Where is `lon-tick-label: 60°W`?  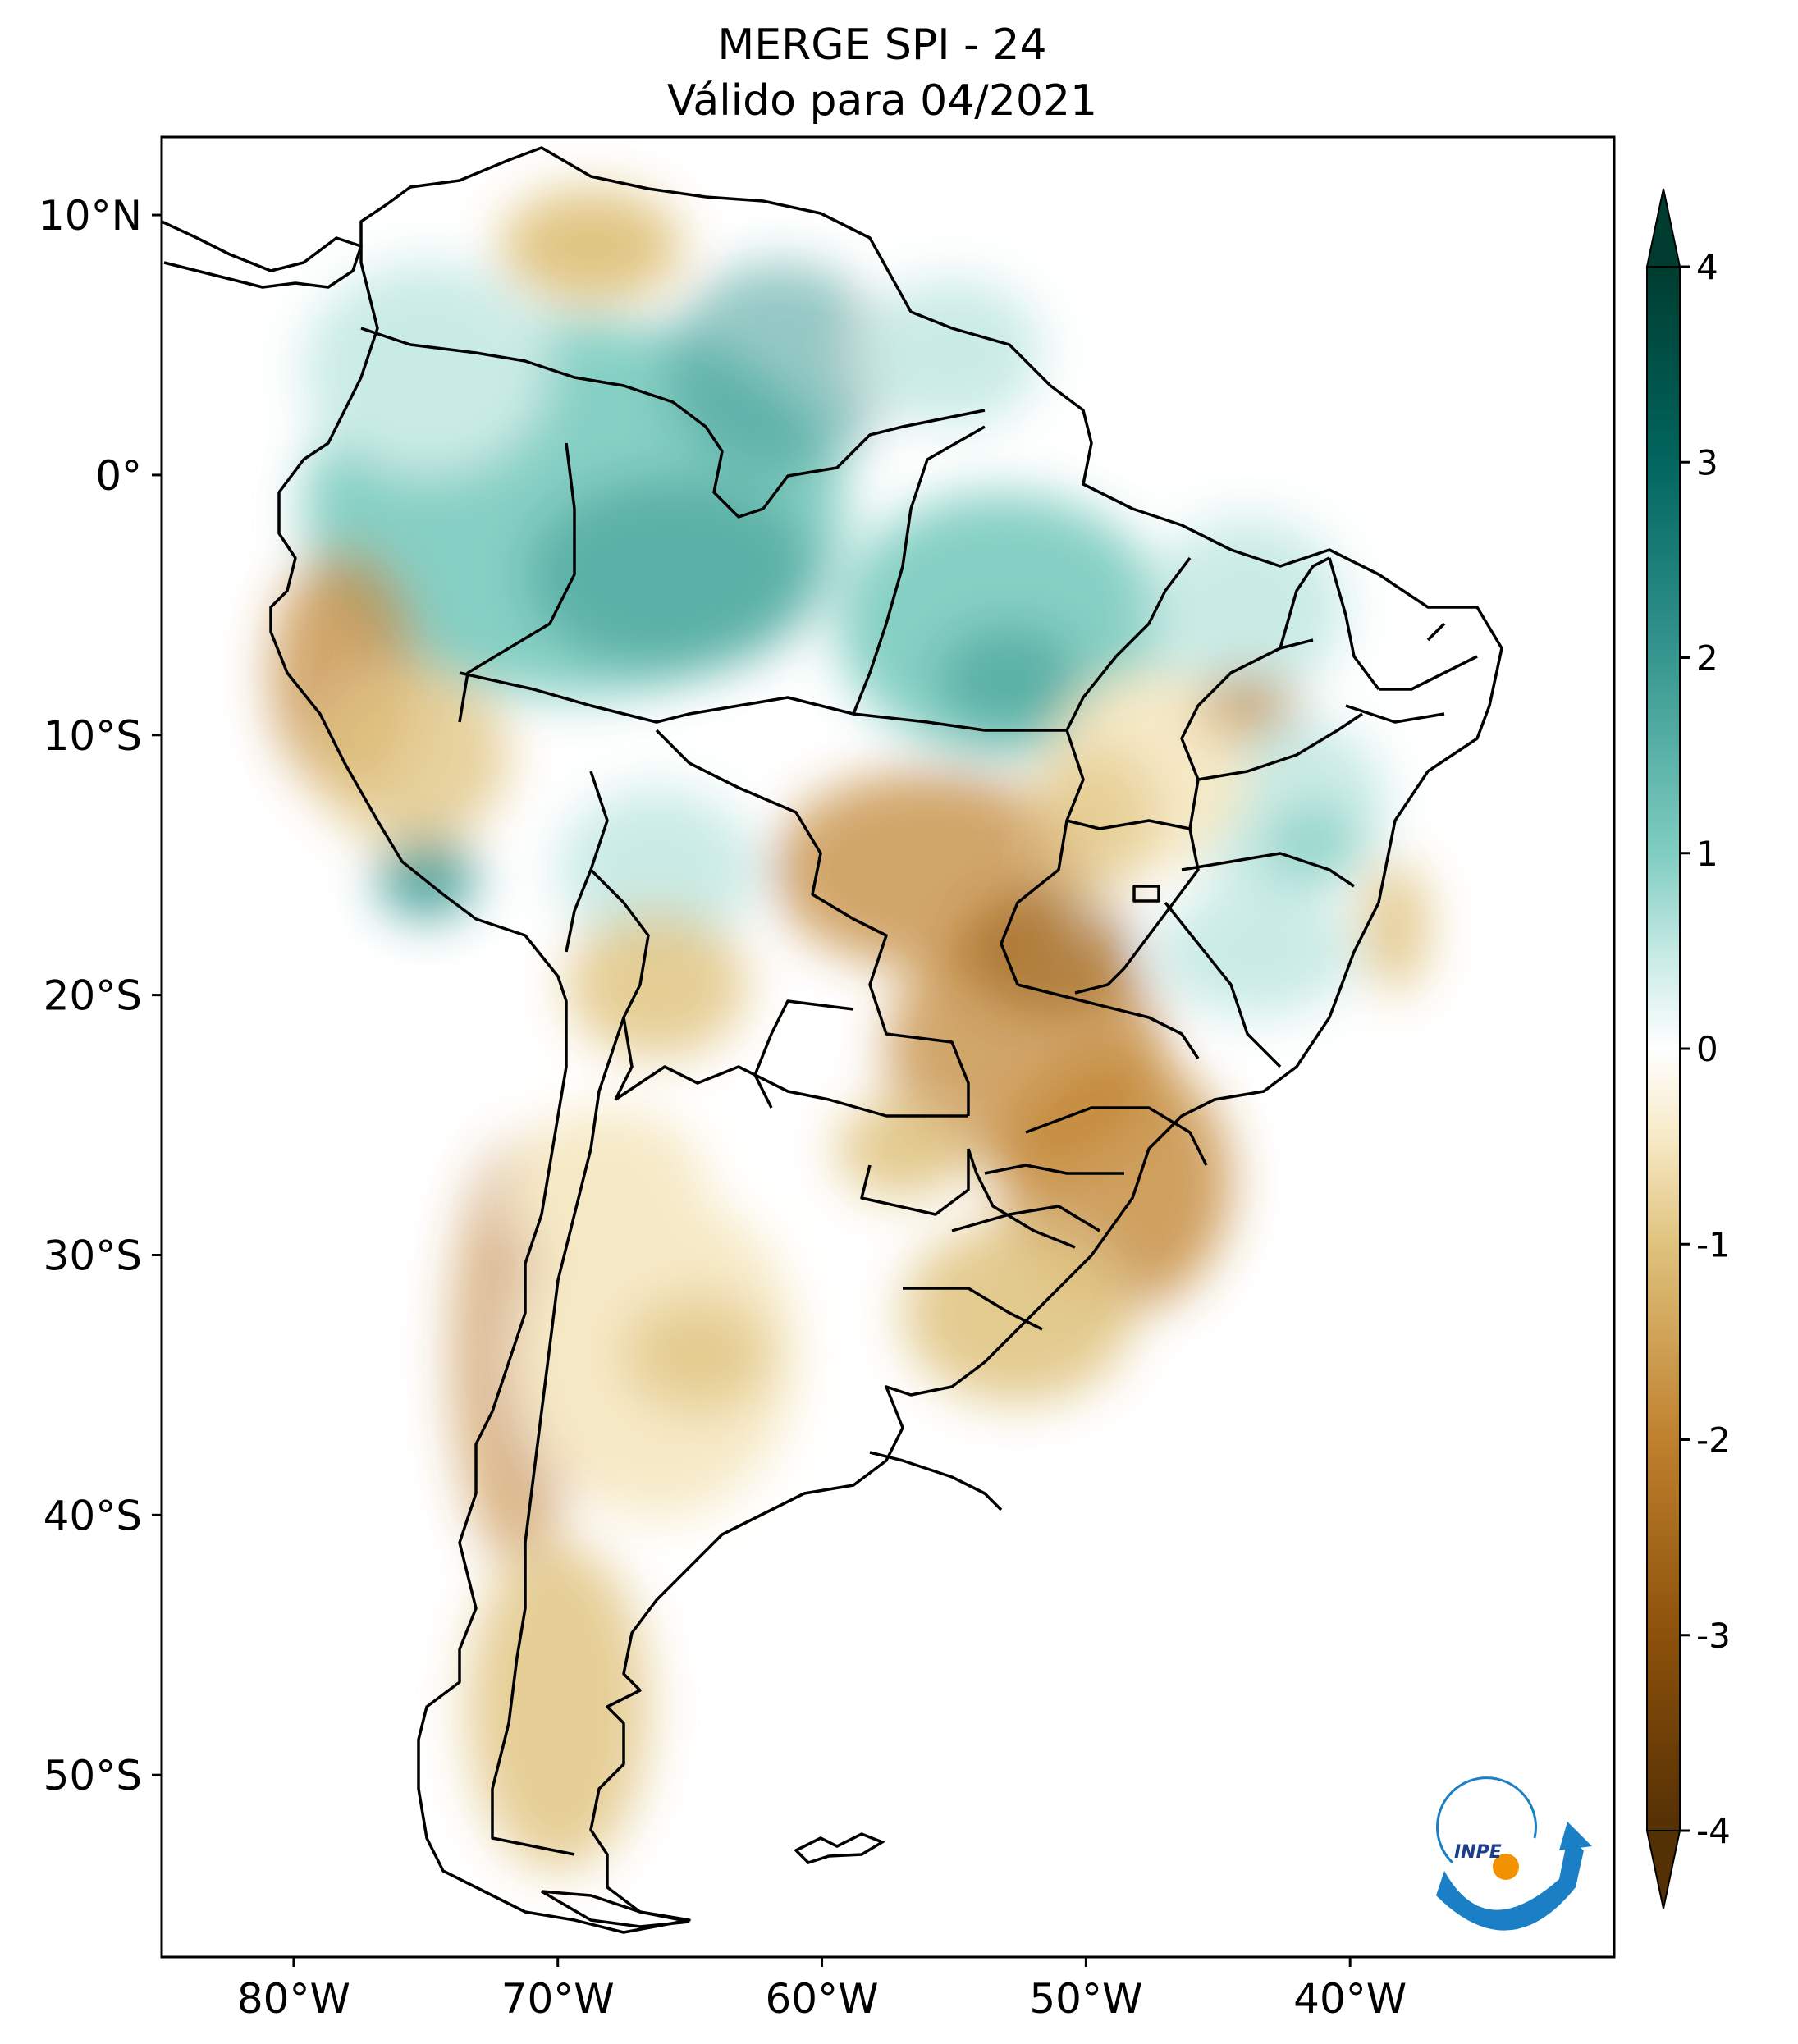
lon-tick-label: 60°W is located at coordinates (822, 1999).